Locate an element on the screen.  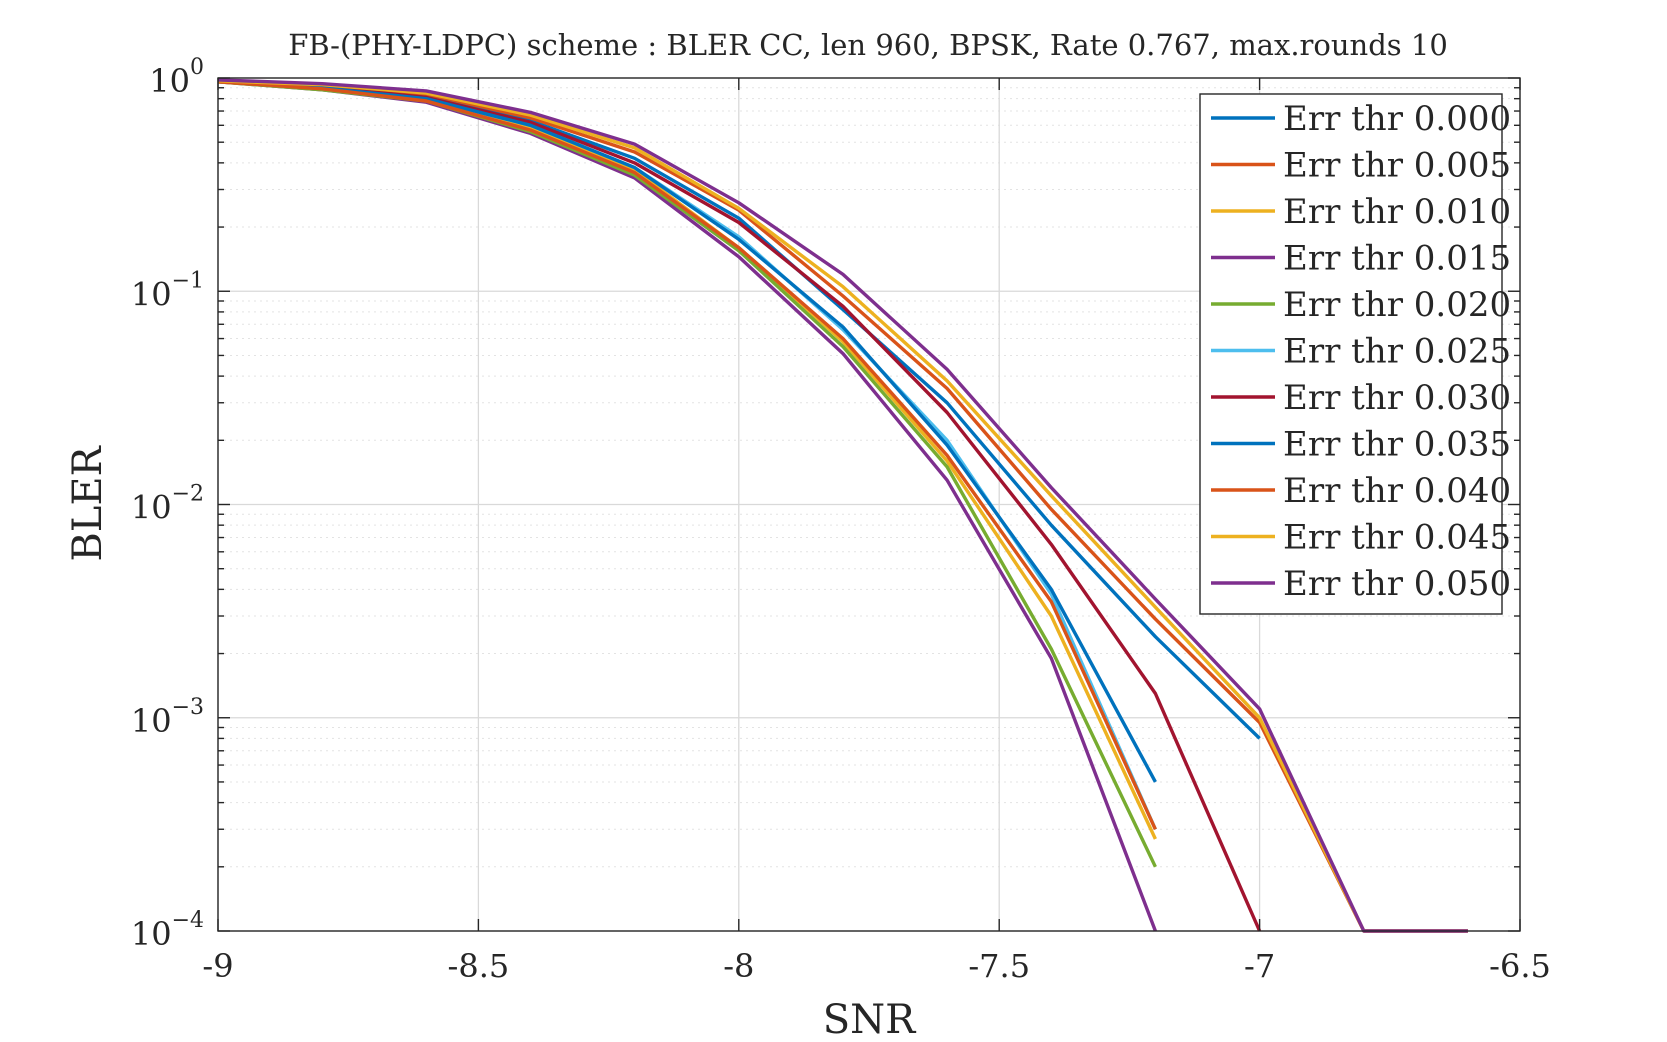
legend-label: Err thr 0.040 is located at coordinates (1397, 491).